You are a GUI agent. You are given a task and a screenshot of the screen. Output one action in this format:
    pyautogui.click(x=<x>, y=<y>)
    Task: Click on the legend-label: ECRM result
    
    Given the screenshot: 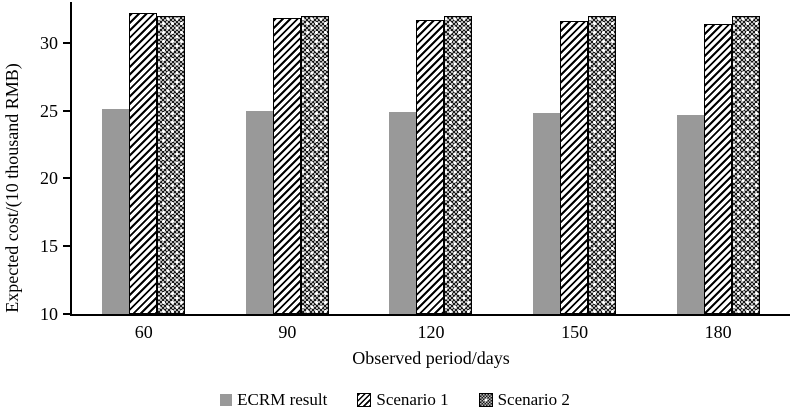 What is the action you would take?
    pyautogui.click(x=282, y=399)
    